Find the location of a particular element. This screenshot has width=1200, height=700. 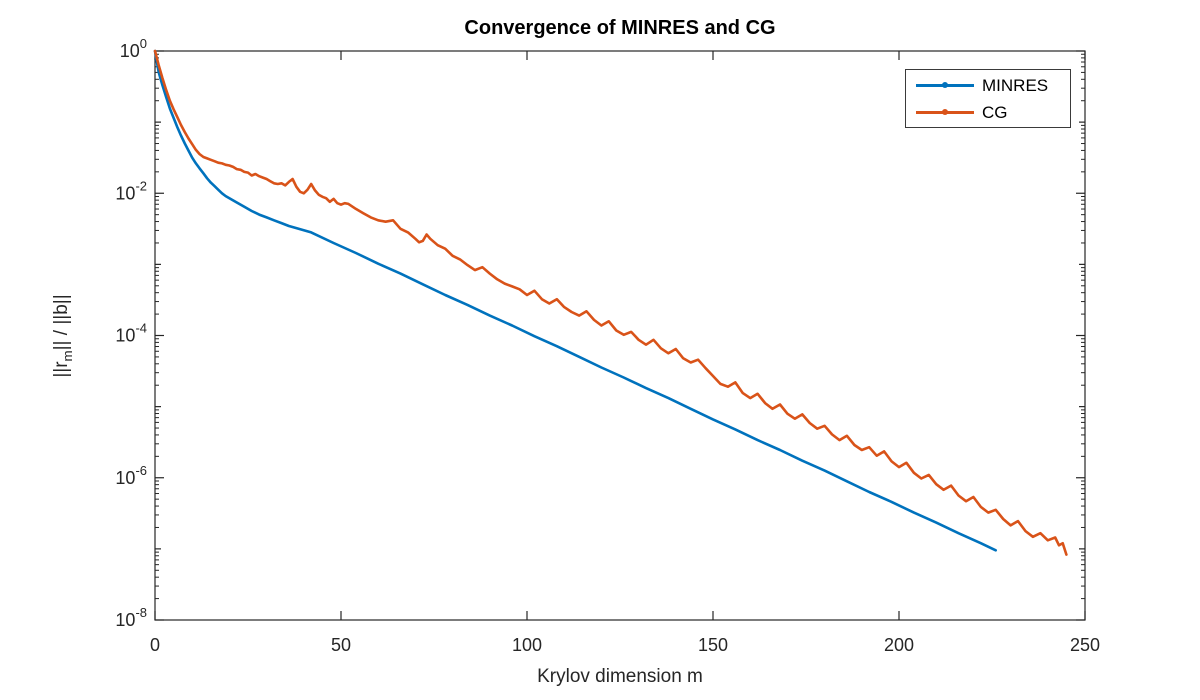

y-tick-label: 10⁻⁸ is located at coordinates (131, 617).